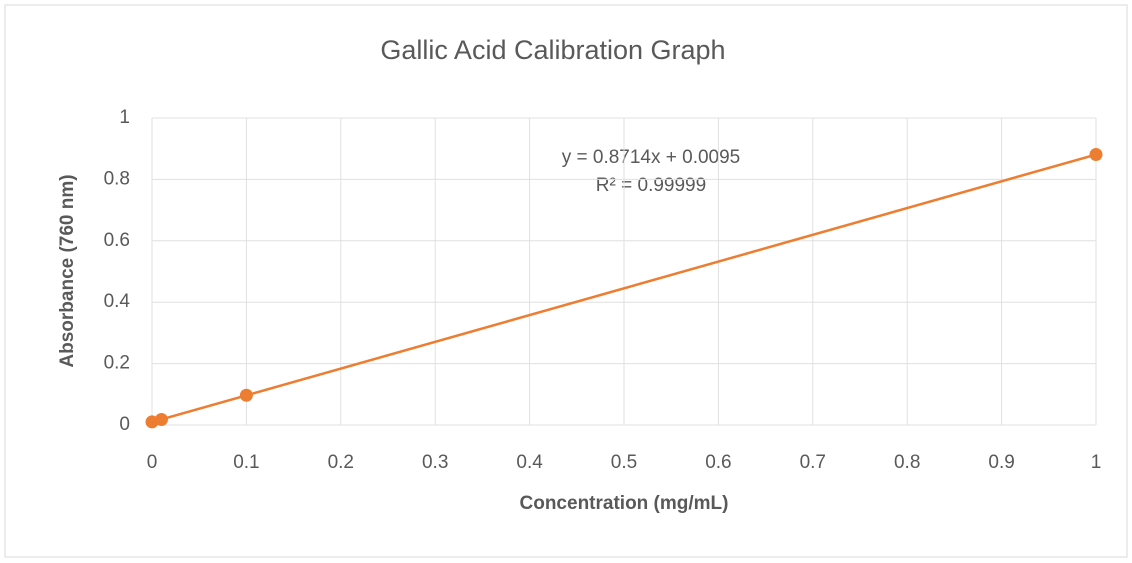 The image size is (1132, 563). I want to click on x-tick-label: 0.6, so click(718, 462).